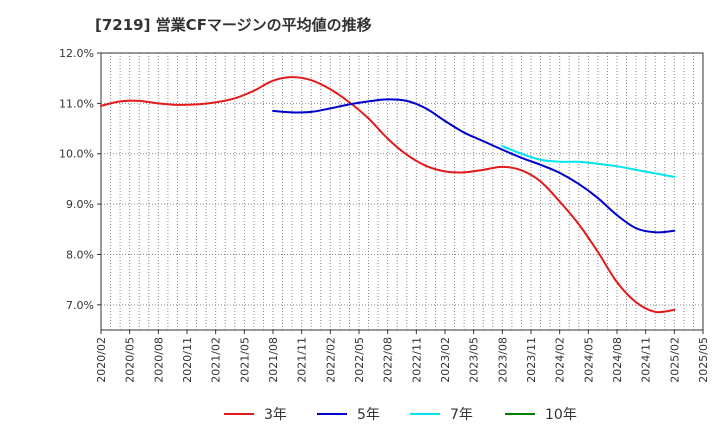 The width and height of the screenshot is (720, 440). I want to click on y-tick-label: 7.0%, so click(80, 305).